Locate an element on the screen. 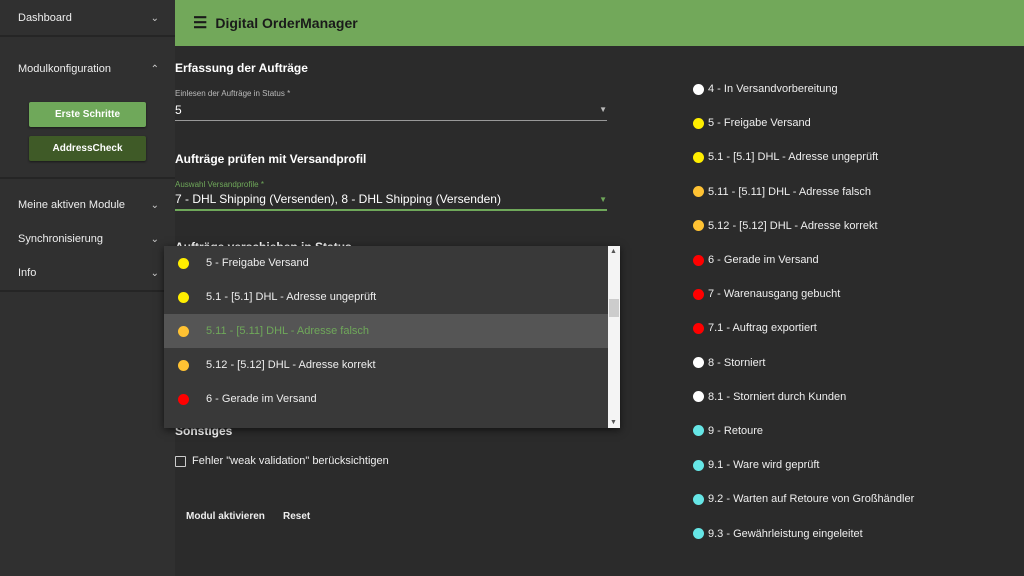  status-list-item: 7.1 - Auftrag exportiert is located at coordinates (803, 328).